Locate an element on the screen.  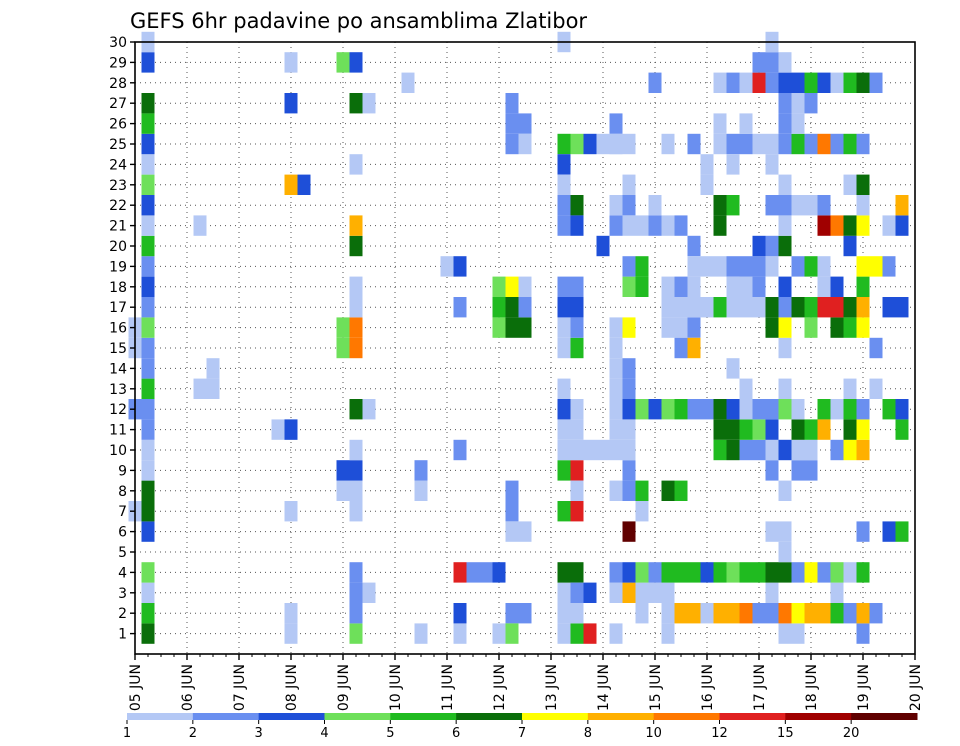
y-tick-label: 18 is located at coordinates (118, 288).